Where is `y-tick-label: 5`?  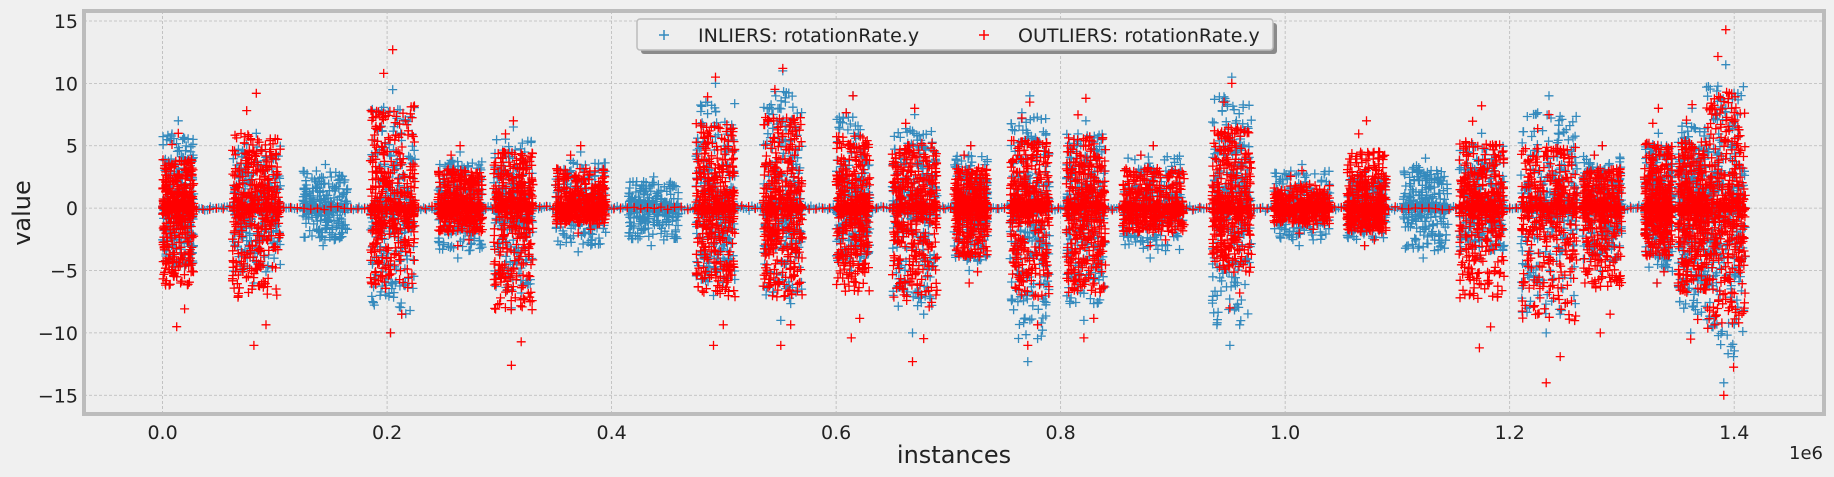
y-tick-label: 5 is located at coordinates (72, 147).